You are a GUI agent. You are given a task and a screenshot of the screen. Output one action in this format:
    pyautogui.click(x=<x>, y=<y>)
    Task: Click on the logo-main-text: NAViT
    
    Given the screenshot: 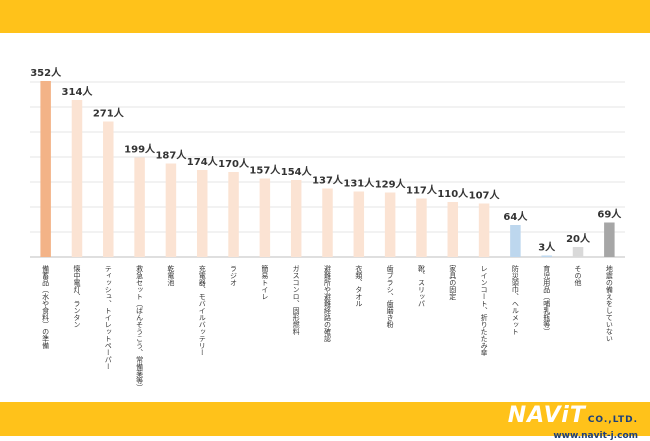 What is the action you would take?
    pyautogui.click(x=546, y=415)
    